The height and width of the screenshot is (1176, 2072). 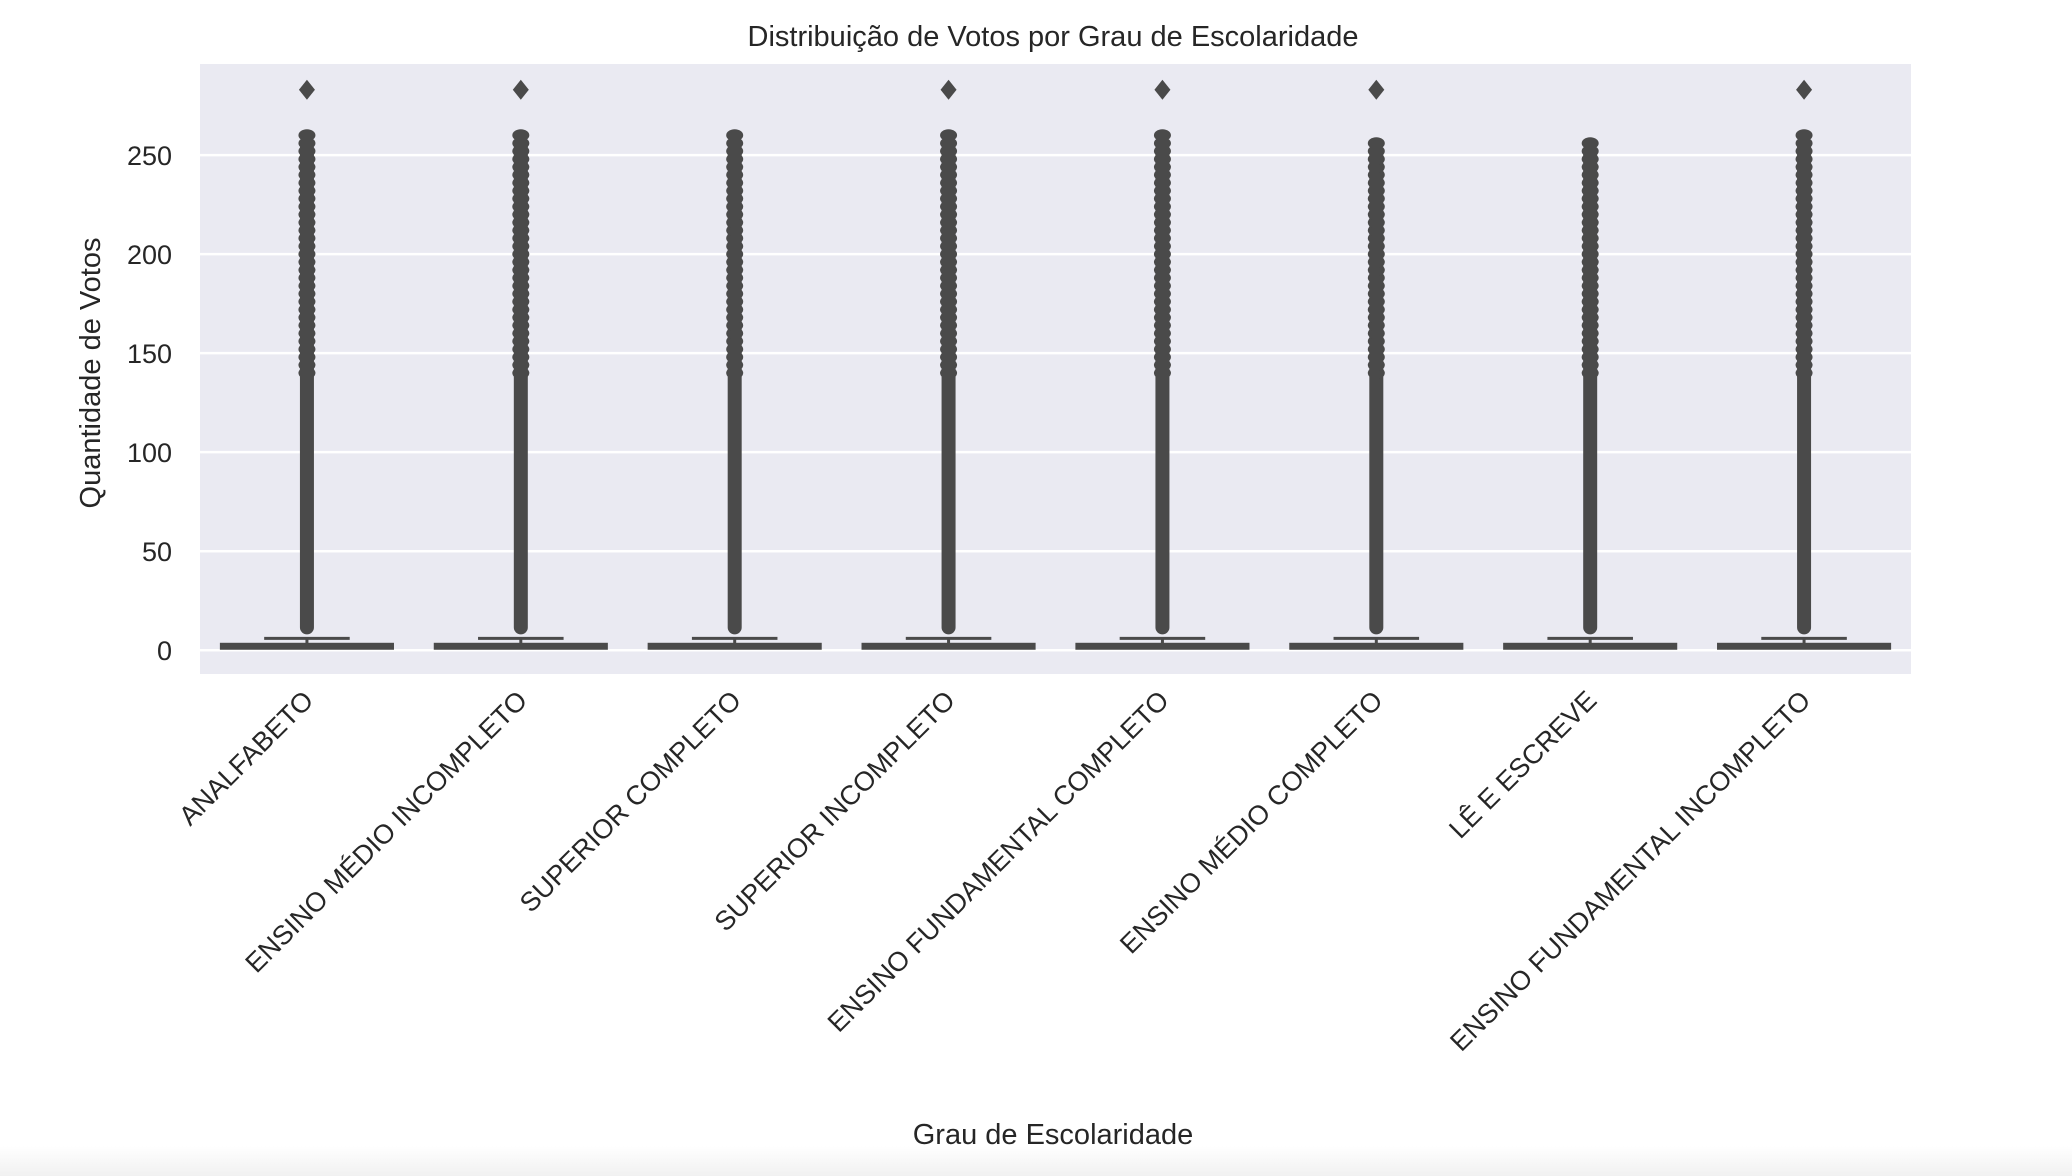 I want to click on y-tick-label: 250, so click(x=149, y=156).